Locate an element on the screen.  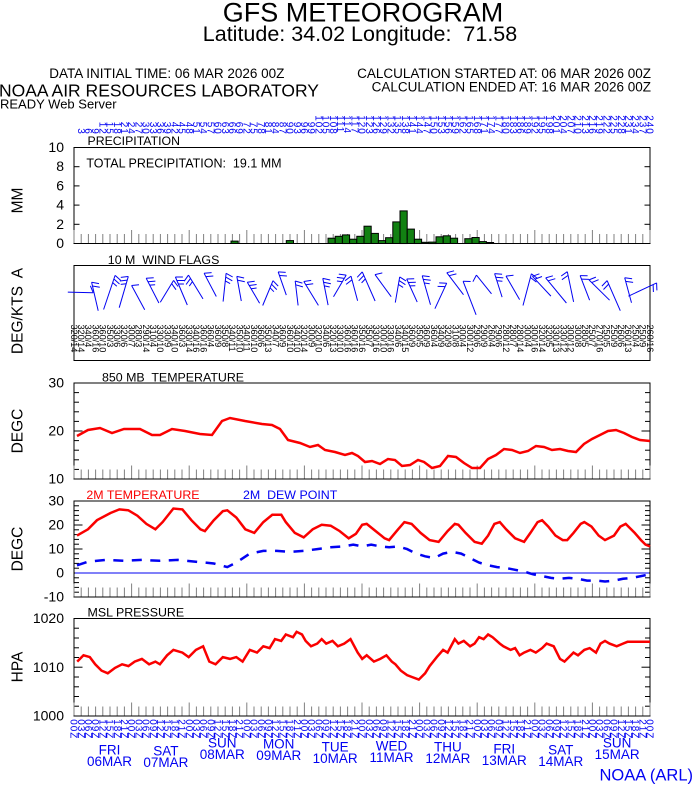
svg-text: 260/16 is located at coordinates (650, 339).